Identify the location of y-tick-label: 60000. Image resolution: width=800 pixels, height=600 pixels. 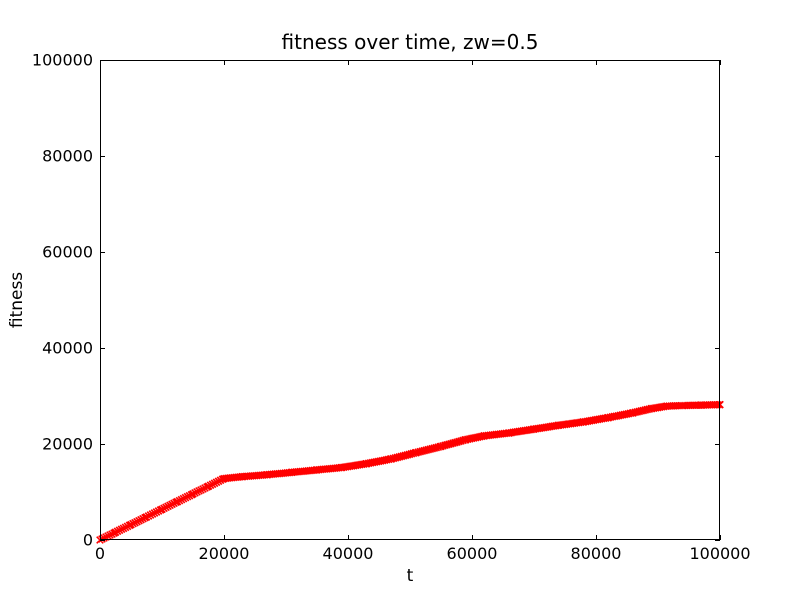
(67, 252).